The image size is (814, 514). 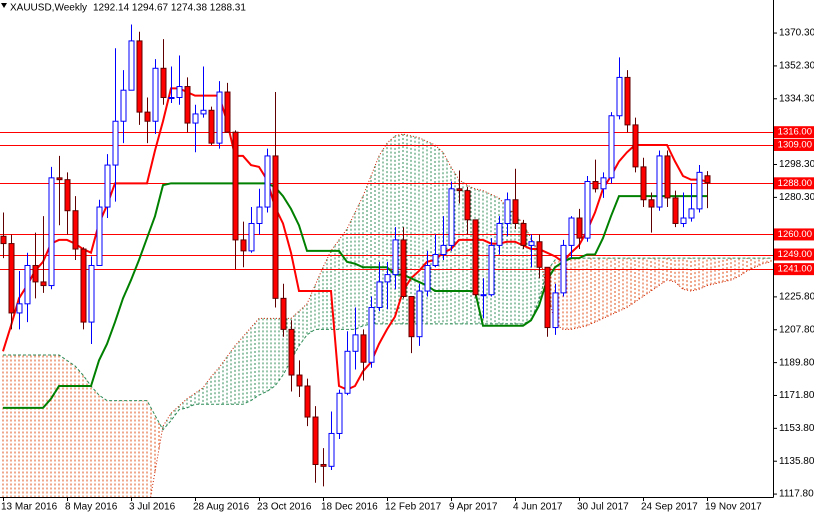 What do you see at coordinates (796, 164) in the screenshot?
I see `y-tick-label: 1298.30` at bounding box center [796, 164].